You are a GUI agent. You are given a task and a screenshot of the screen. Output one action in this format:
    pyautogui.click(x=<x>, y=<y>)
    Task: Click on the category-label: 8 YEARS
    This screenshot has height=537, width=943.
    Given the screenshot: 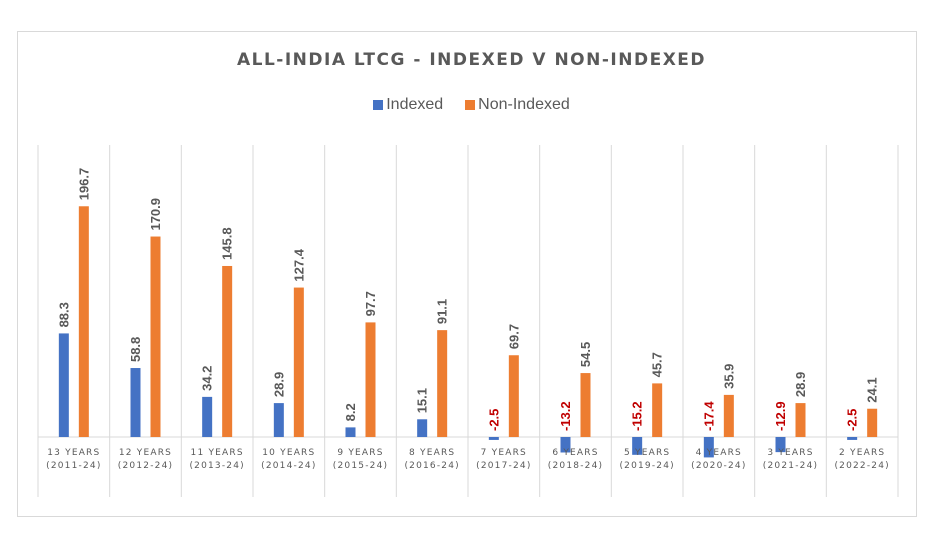 What is the action you would take?
    pyautogui.click(x=432, y=453)
    